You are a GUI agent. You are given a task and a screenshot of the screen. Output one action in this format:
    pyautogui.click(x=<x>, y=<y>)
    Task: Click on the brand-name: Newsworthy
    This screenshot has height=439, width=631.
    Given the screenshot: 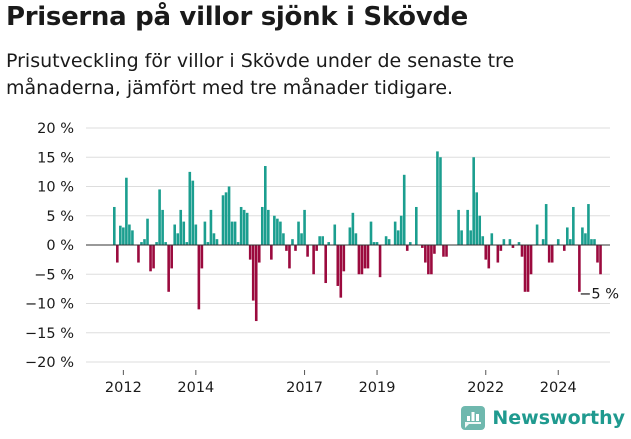 What is the action you would take?
    pyautogui.click(x=558, y=418)
    